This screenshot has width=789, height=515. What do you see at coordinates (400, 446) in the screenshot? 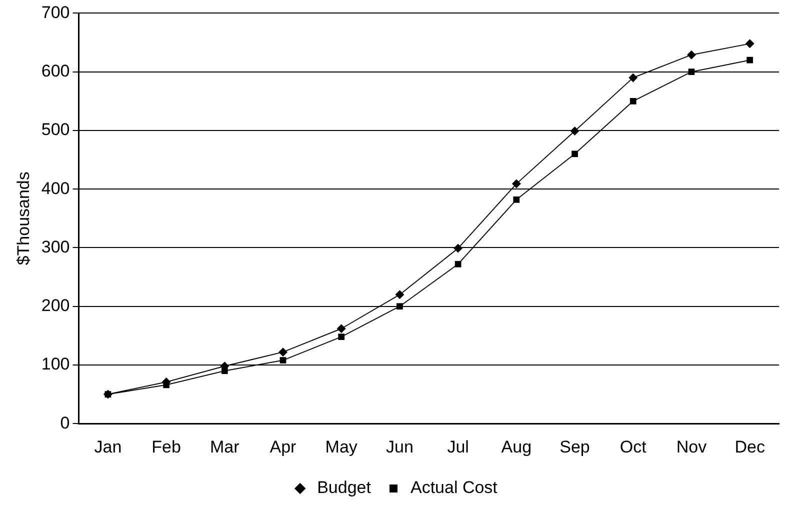
I see `x-tick-label: Jun` at bounding box center [400, 446].